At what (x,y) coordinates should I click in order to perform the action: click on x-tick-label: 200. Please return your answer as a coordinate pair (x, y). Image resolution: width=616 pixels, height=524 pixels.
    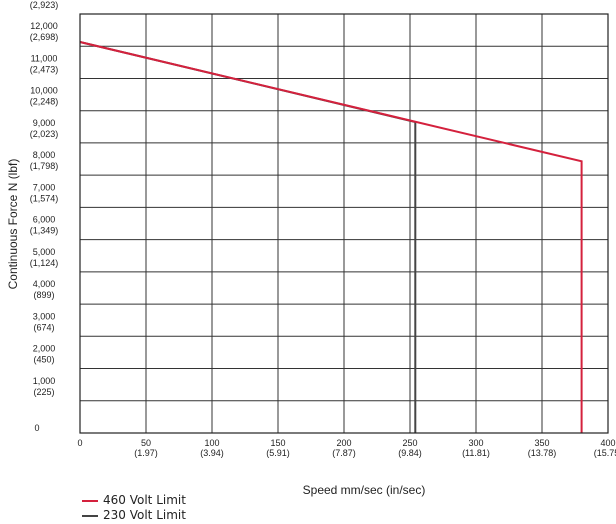
    Looking at the image, I should click on (343, 443).